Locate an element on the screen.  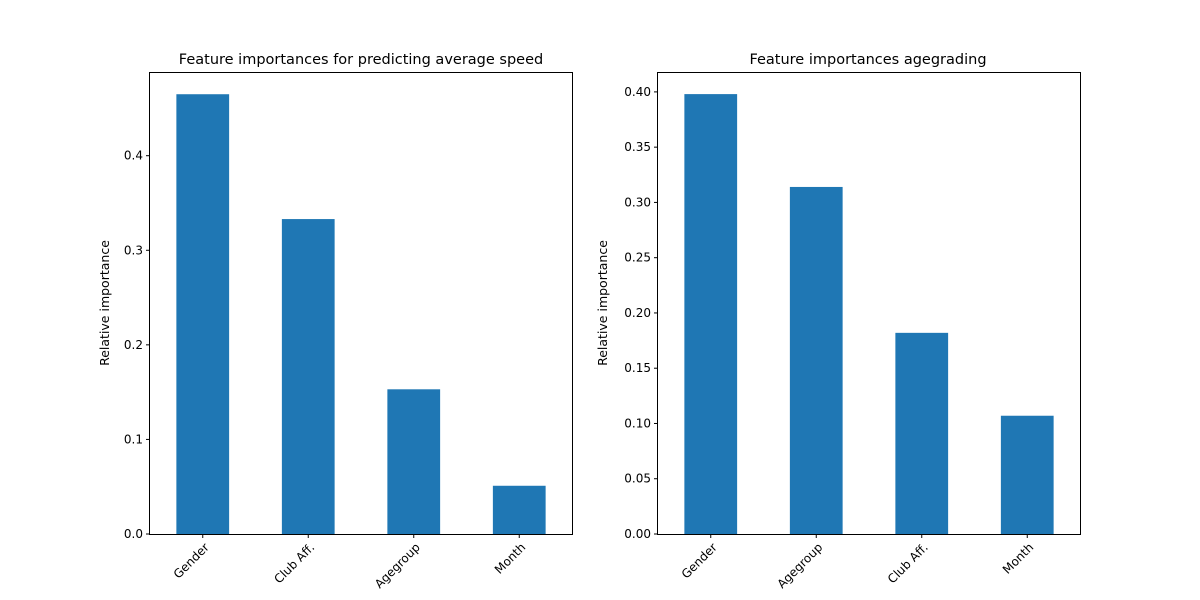
y-tick-label: 0.25 is located at coordinates (637, 258).